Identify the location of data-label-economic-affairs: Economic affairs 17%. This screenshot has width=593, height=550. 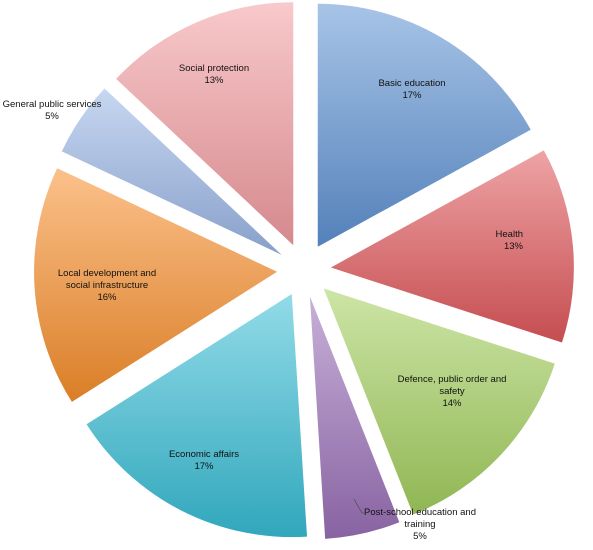
(204, 460).